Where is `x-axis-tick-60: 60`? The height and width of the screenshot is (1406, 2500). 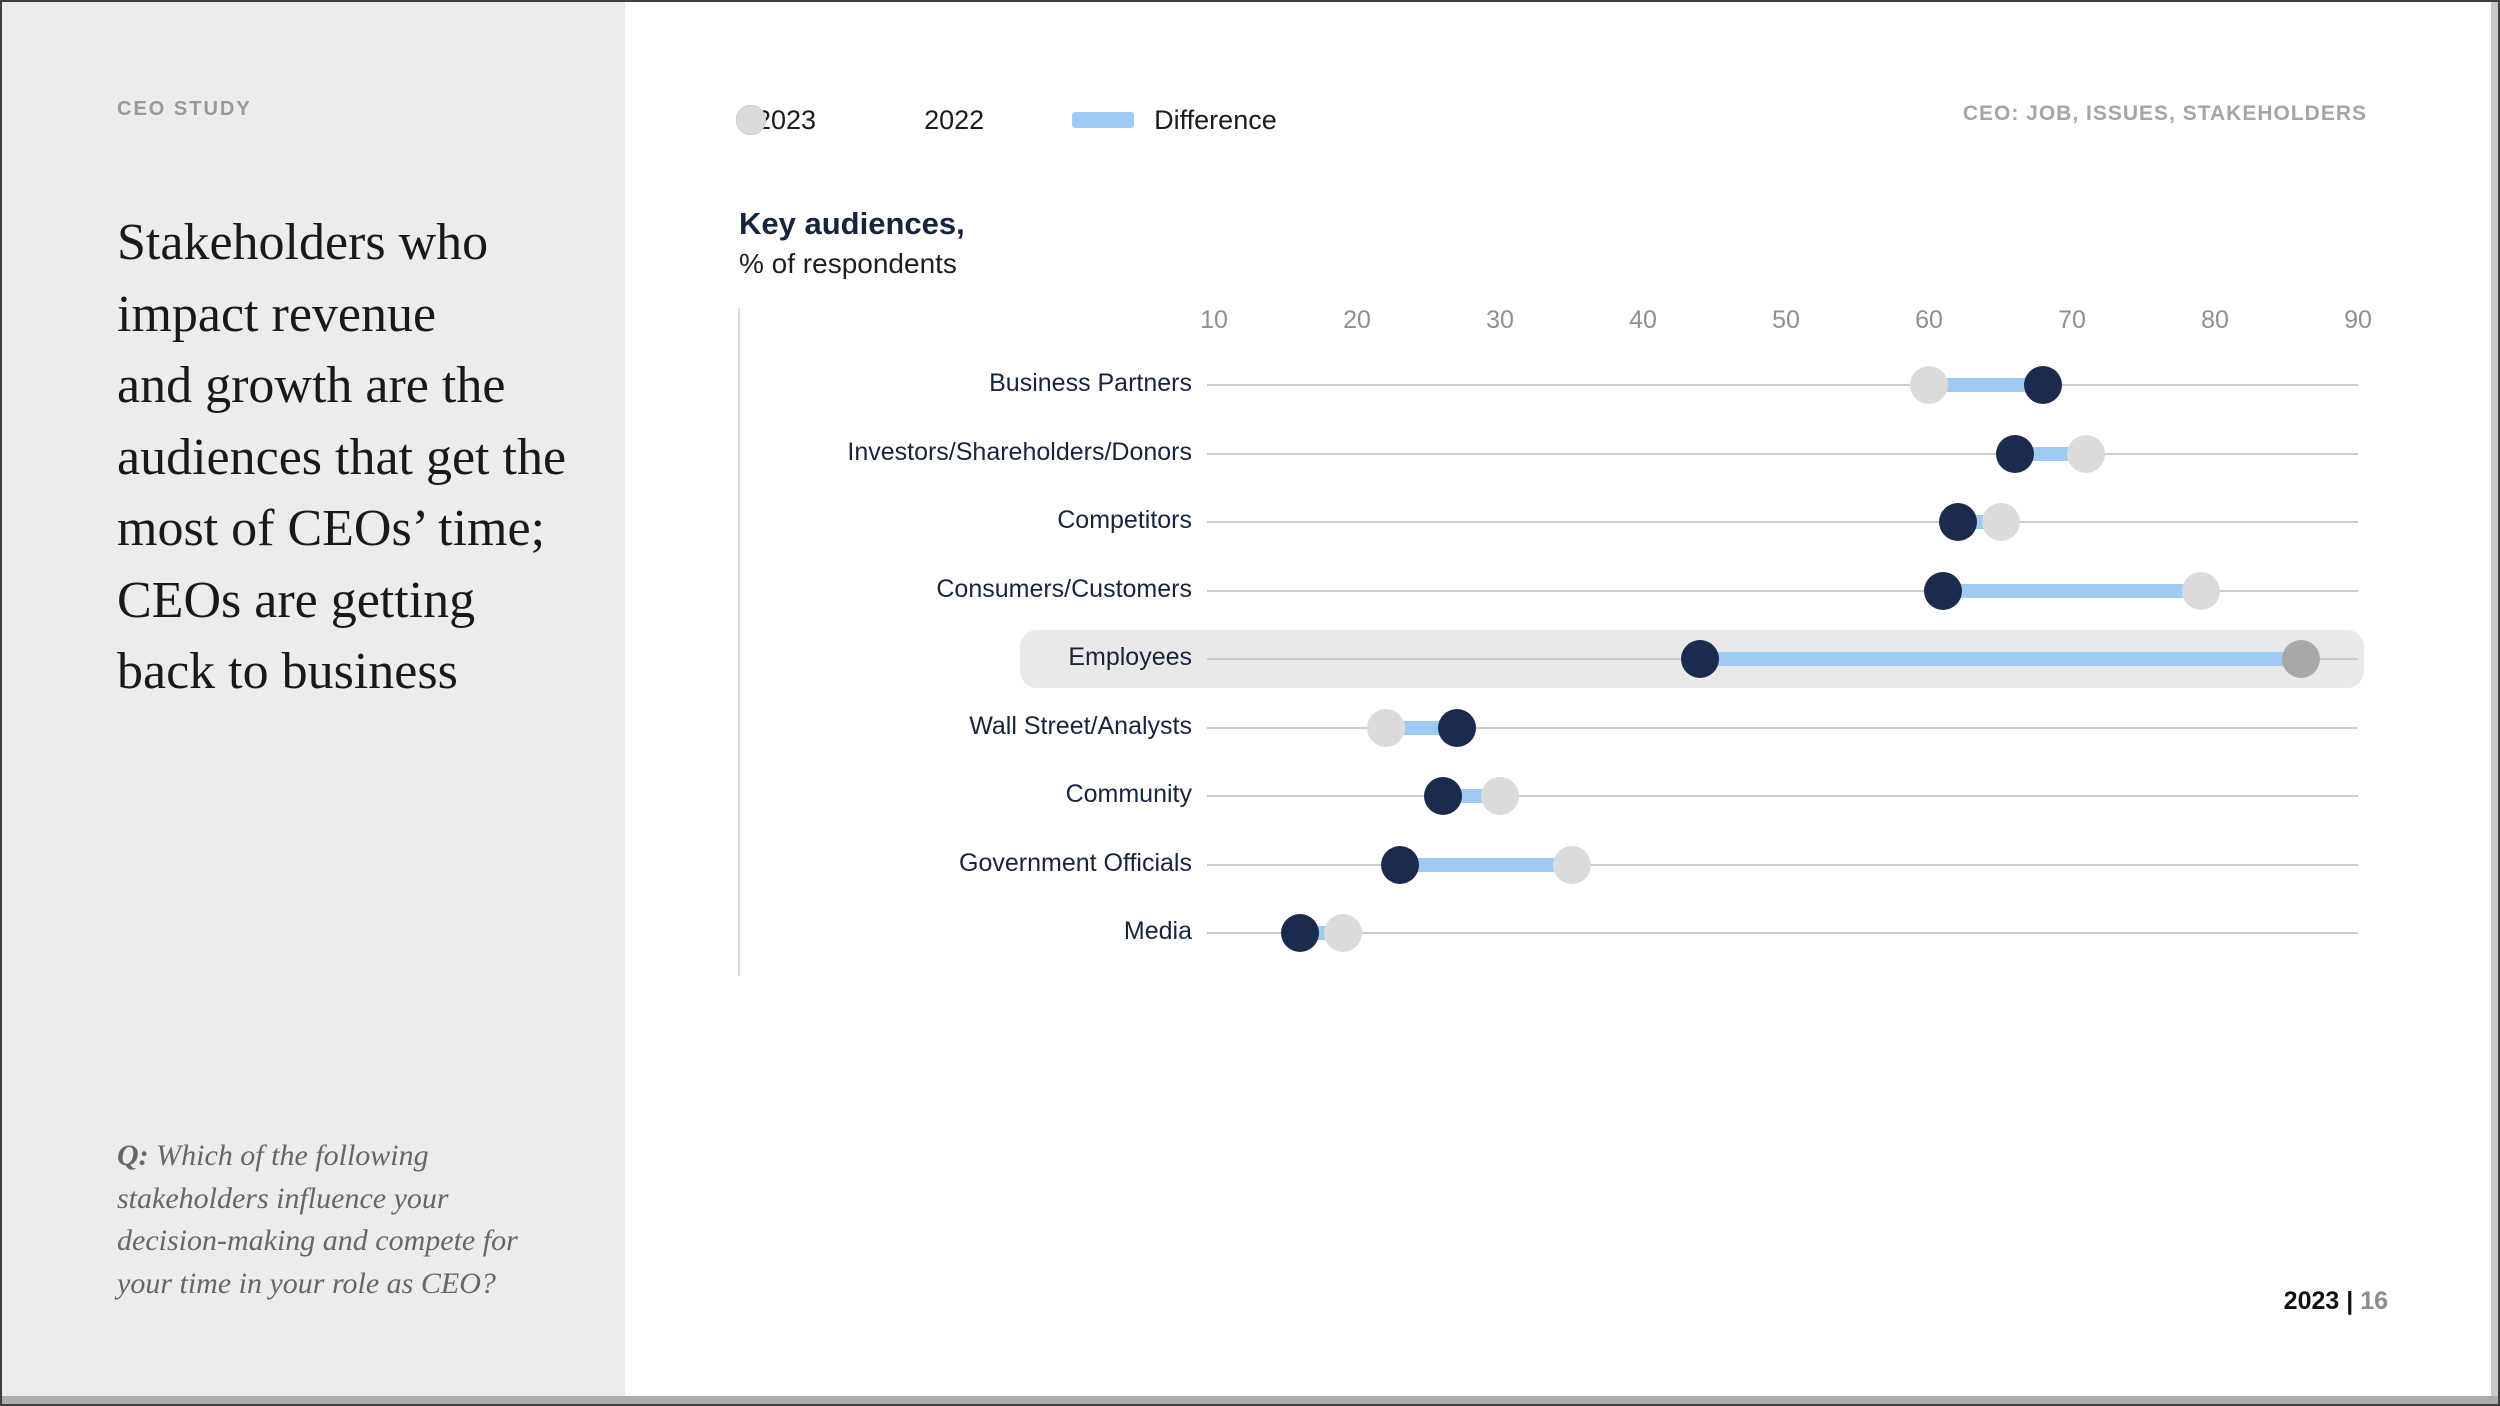
x-axis-tick-60: 60 is located at coordinates (1929, 320).